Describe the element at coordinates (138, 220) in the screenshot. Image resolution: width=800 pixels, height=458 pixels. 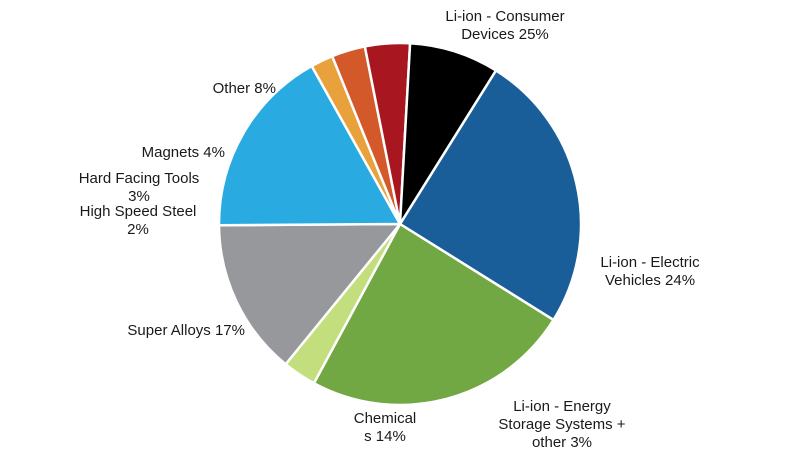
I see `label-high-speed-steel: High Speed Steel 2%` at that location.